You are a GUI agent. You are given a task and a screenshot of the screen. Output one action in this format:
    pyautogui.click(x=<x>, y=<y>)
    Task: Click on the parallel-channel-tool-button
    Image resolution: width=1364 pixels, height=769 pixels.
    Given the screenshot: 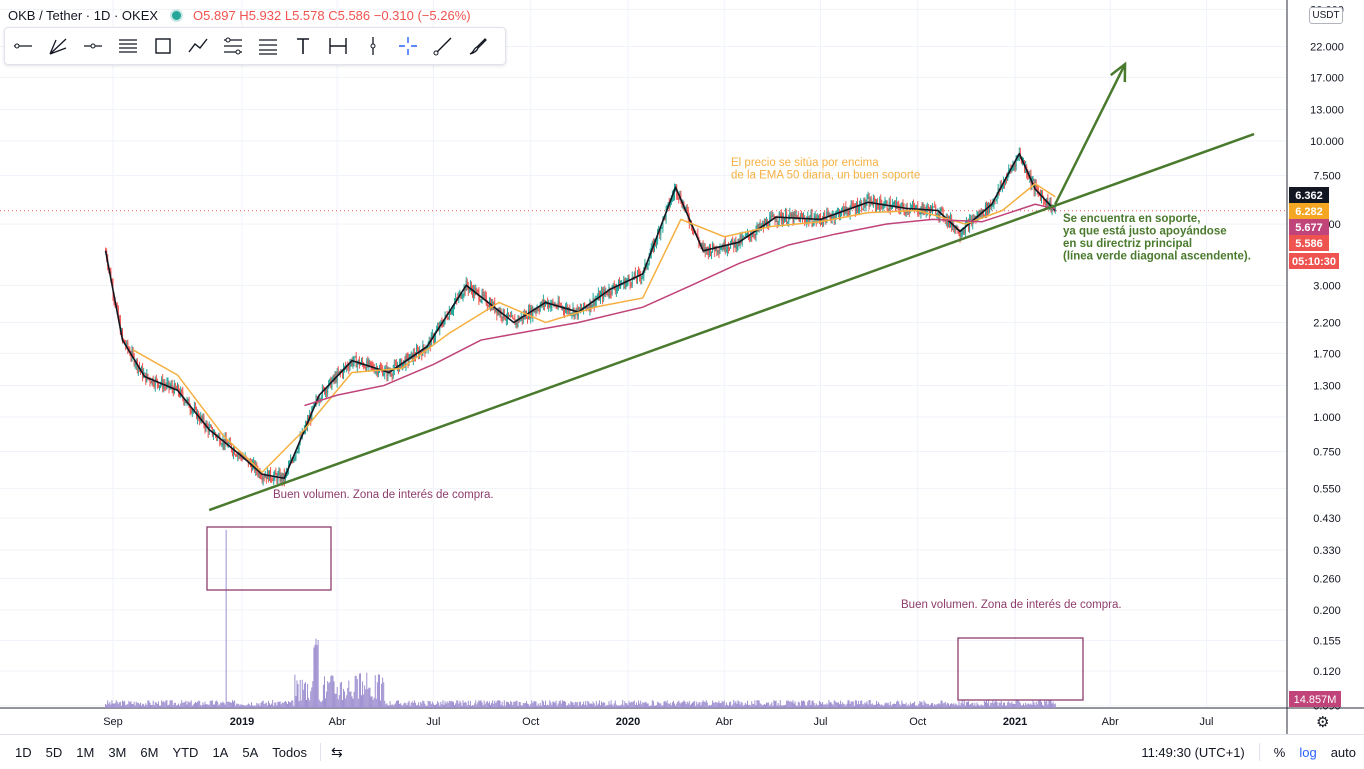 What is the action you would take?
    pyautogui.click(x=127, y=46)
    